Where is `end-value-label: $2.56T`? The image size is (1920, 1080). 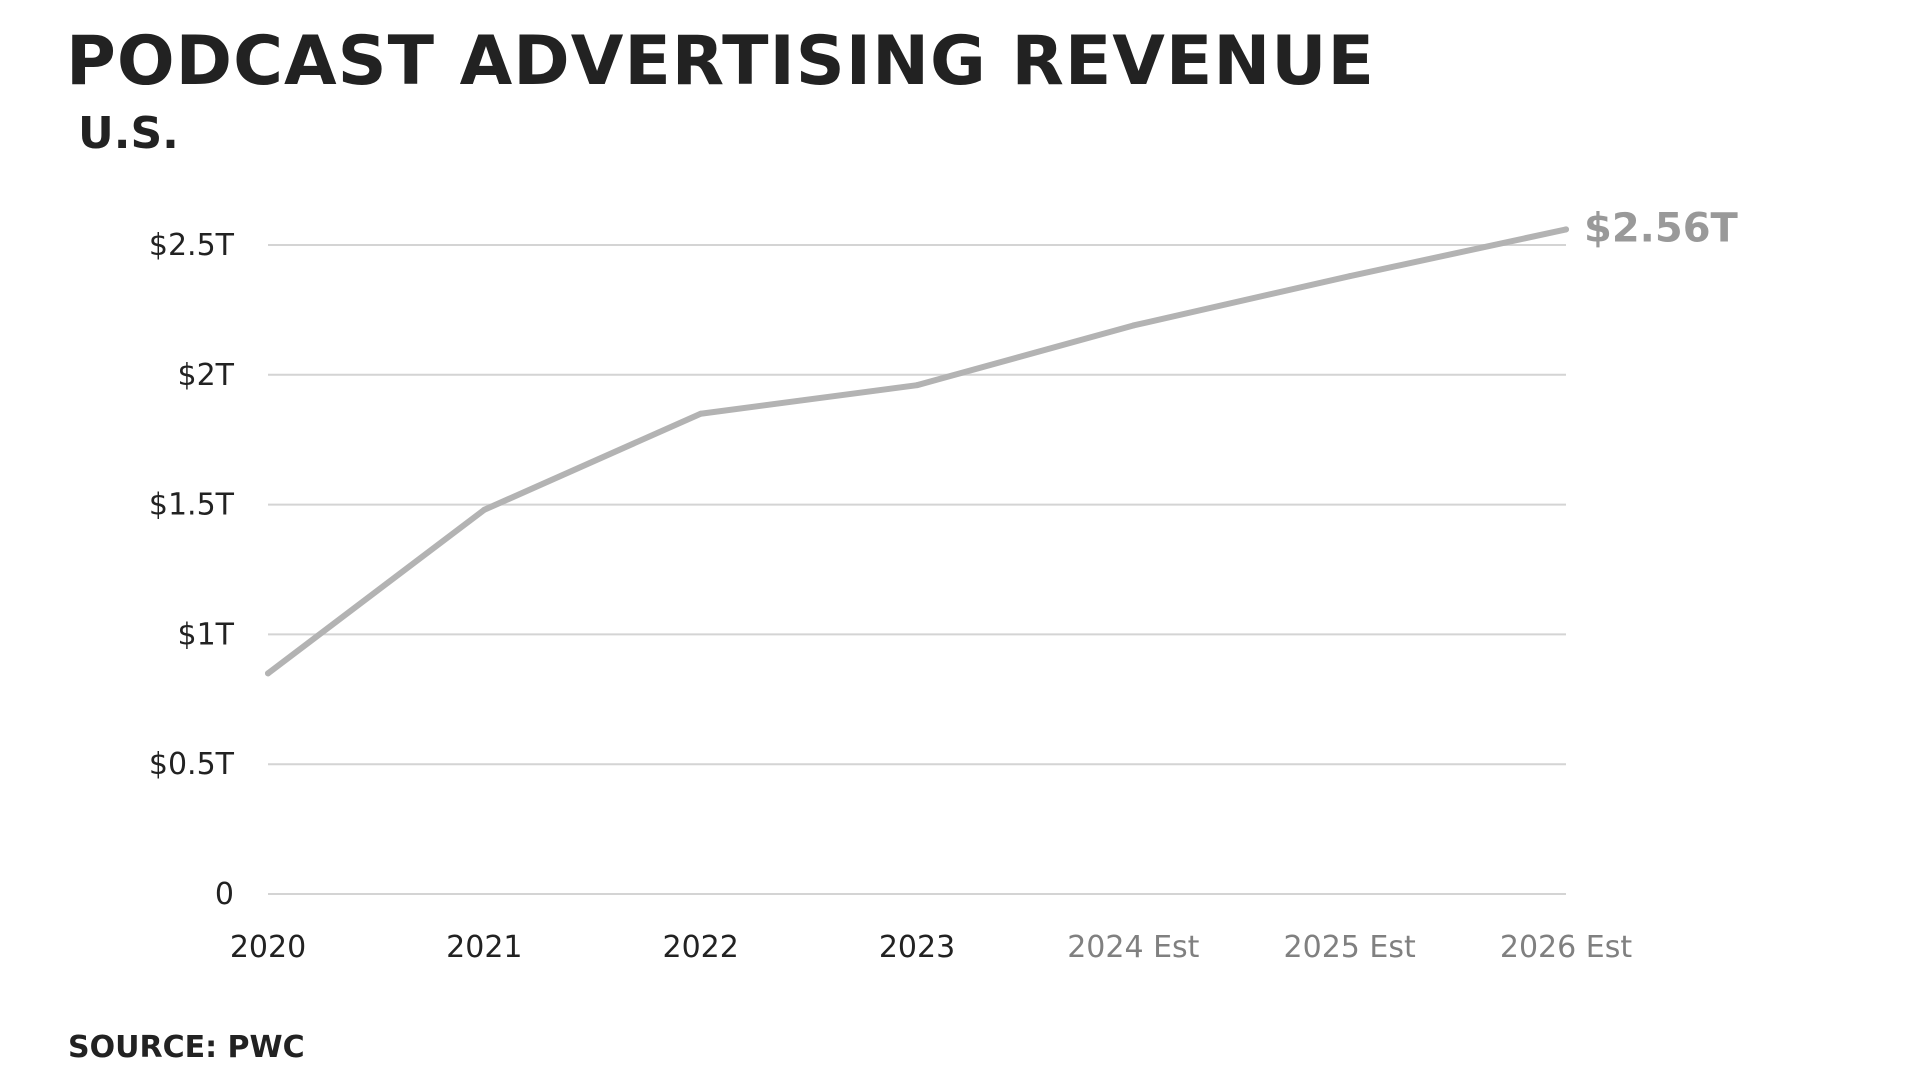
end-value-label: $2.56T is located at coordinates (1661, 228).